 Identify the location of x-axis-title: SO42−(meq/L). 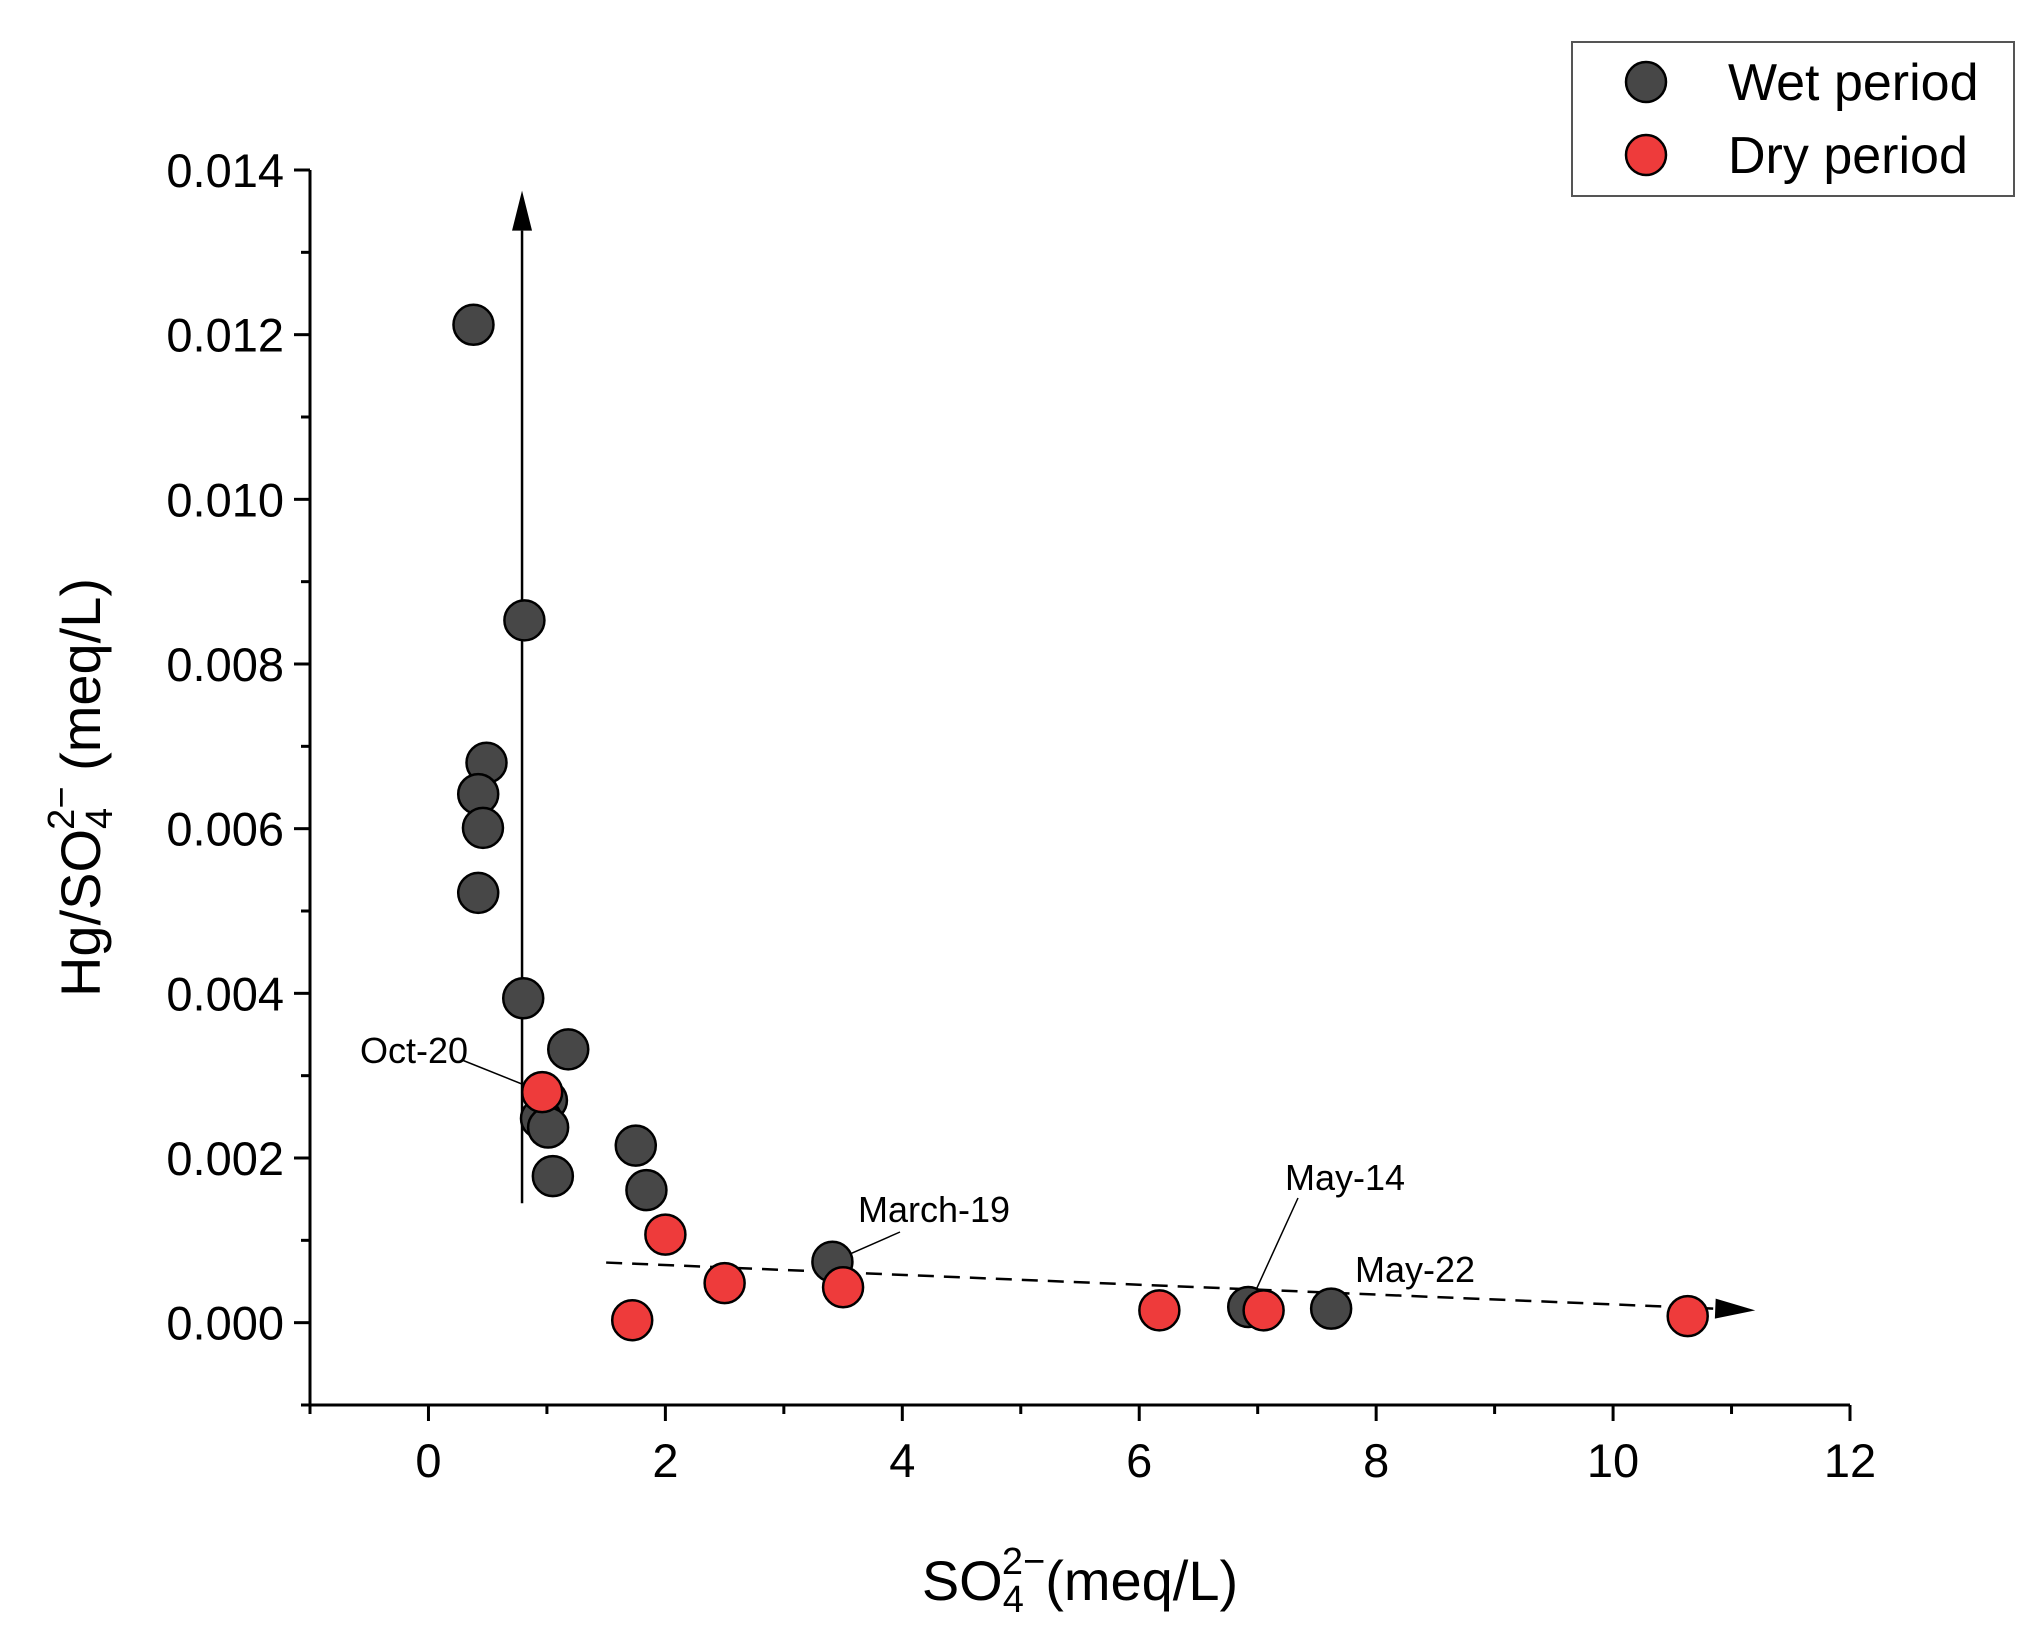
(1080, 1581).